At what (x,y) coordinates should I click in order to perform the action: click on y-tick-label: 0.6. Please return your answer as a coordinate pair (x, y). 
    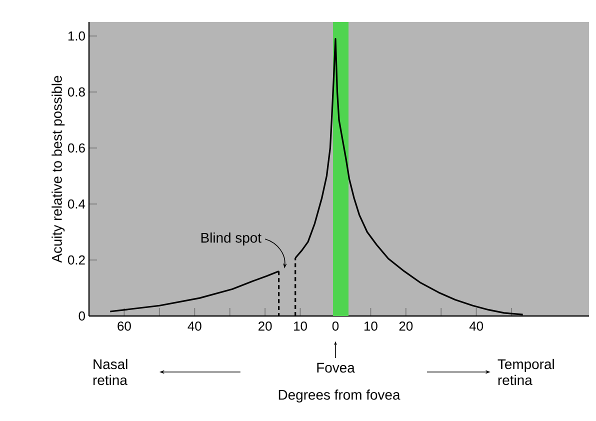
    Looking at the image, I should click on (76, 148).